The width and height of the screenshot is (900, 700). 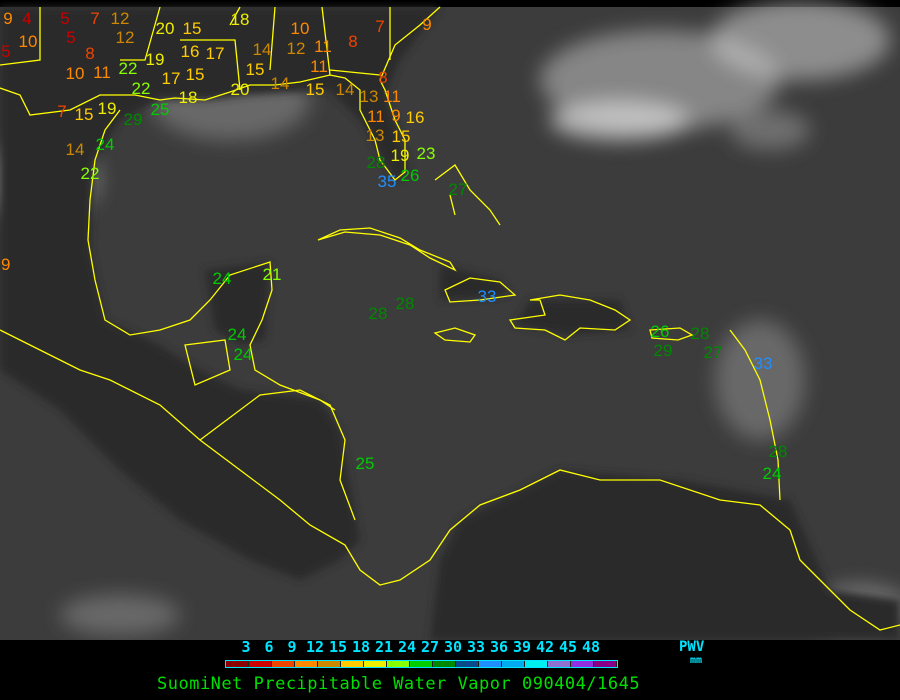 I want to click on haiti-east-cuba, so click(x=480, y=290).